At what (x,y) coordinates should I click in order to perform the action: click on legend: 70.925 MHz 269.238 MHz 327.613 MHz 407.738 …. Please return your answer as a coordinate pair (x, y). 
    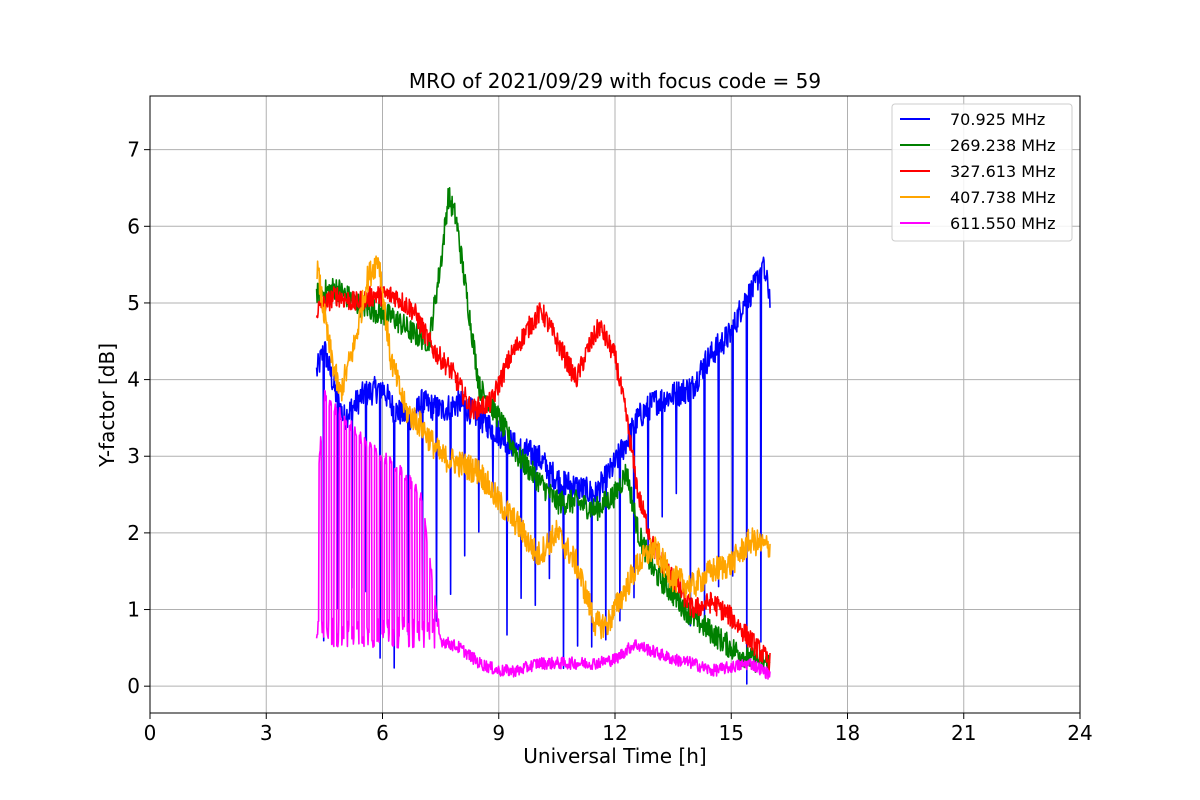
    Looking at the image, I should click on (982, 172).